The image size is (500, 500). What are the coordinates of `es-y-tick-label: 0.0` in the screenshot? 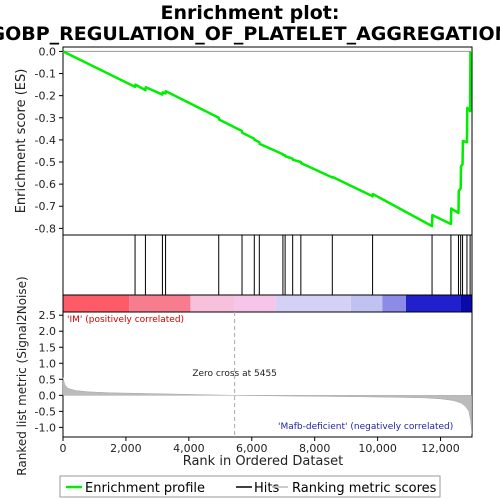 It's located at (48, 51).